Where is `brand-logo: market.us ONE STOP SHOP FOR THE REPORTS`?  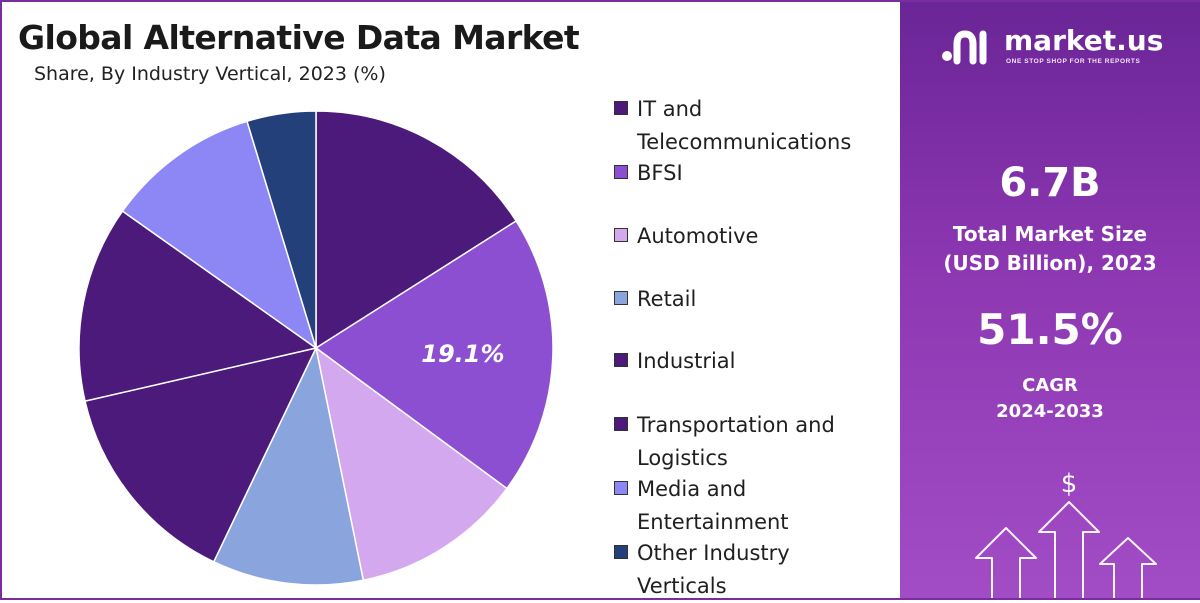 brand-logo: market.us ONE STOP SHOP FOR THE REPORTS is located at coordinates (1063, 48).